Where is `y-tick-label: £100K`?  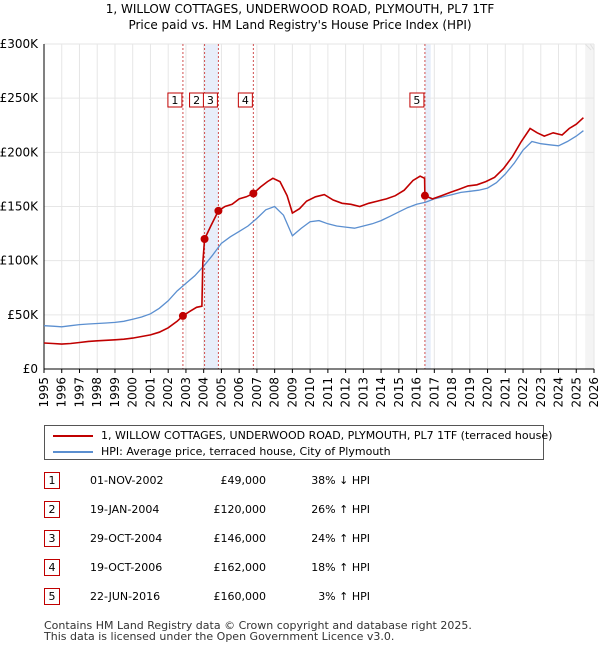 y-tick-label: £100K is located at coordinates (19, 261).